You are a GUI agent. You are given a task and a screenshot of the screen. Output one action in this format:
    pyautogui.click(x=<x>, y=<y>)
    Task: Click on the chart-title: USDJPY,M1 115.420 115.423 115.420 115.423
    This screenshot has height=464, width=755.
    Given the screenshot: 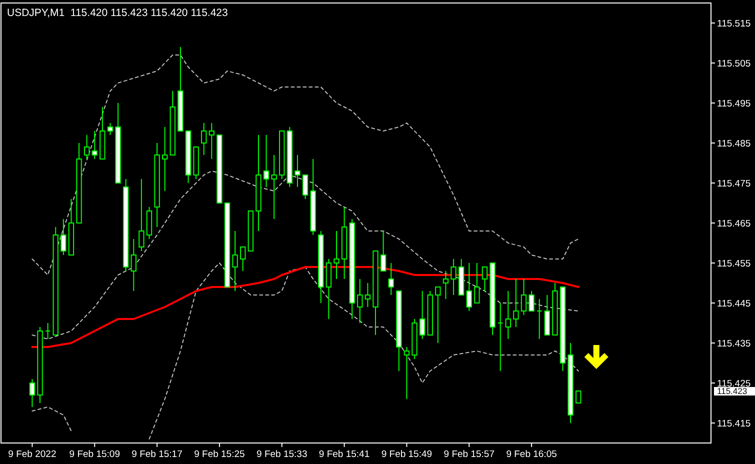 What is the action you would take?
    pyautogui.click(x=117, y=13)
    